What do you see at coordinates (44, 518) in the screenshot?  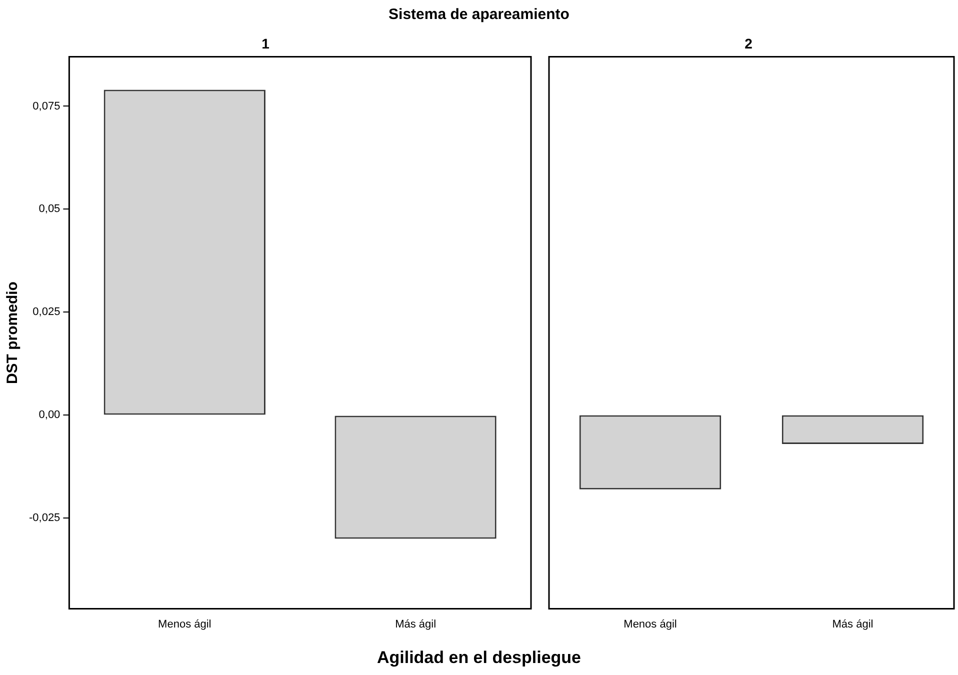 I see `y-tick-label: -0,025` at bounding box center [44, 518].